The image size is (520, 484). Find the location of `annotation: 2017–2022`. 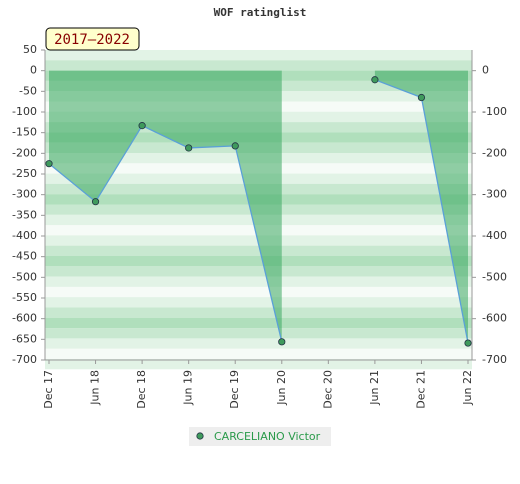

annotation: 2017–2022 is located at coordinates (92, 40).